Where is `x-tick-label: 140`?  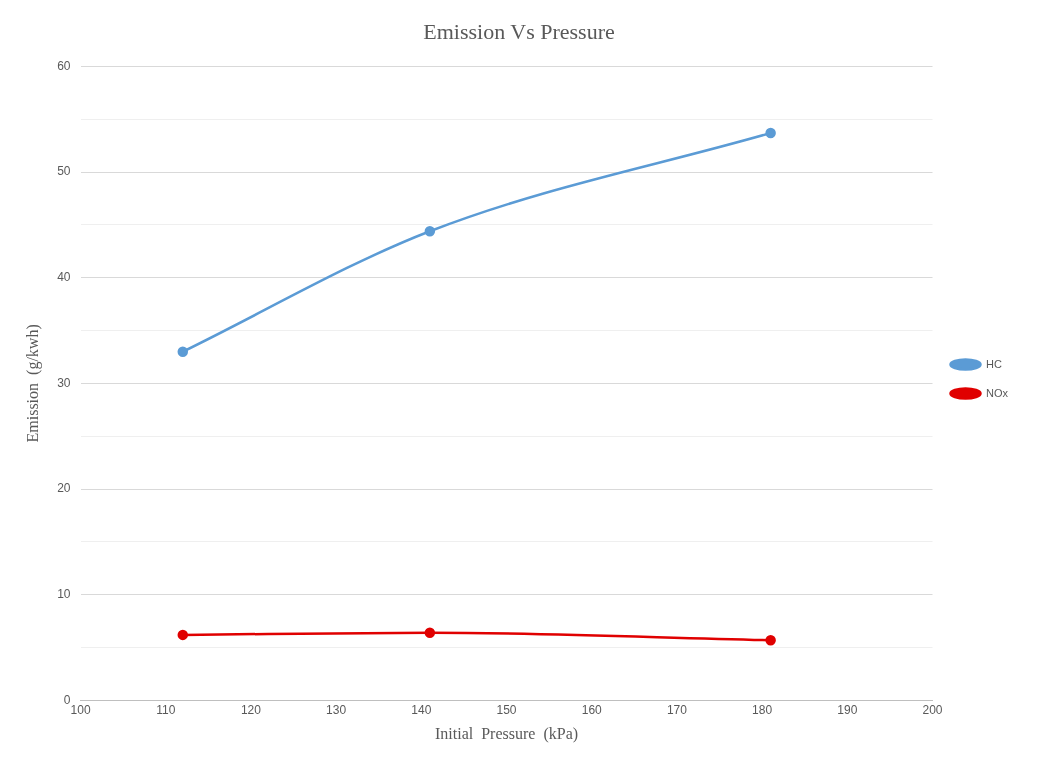 x-tick-label: 140 is located at coordinates (421, 709).